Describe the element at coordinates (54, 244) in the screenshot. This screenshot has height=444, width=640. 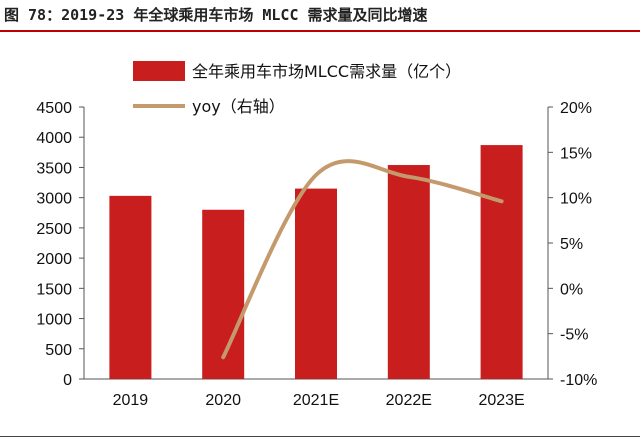
I see `y-left-tick-labels: 0 500 1000 1500 2000 2500 3000 3500 4000 4500` at that location.